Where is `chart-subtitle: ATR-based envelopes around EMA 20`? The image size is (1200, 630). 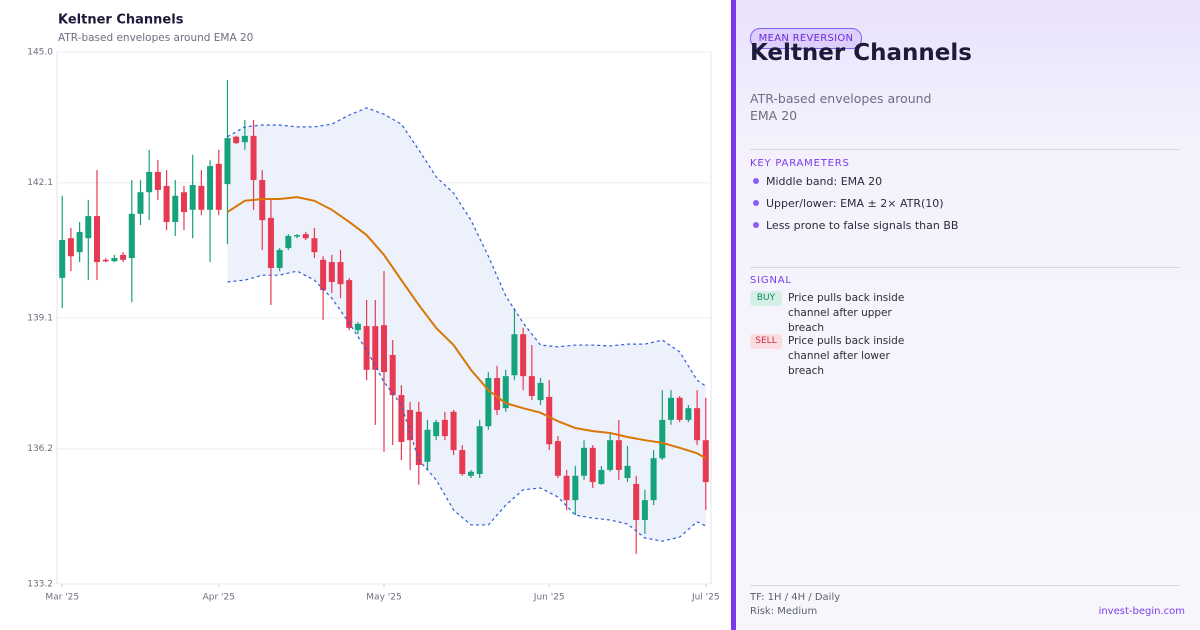
chart-subtitle: ATR-based envelopes around EMA 20 is located at coordinates (155, 38).